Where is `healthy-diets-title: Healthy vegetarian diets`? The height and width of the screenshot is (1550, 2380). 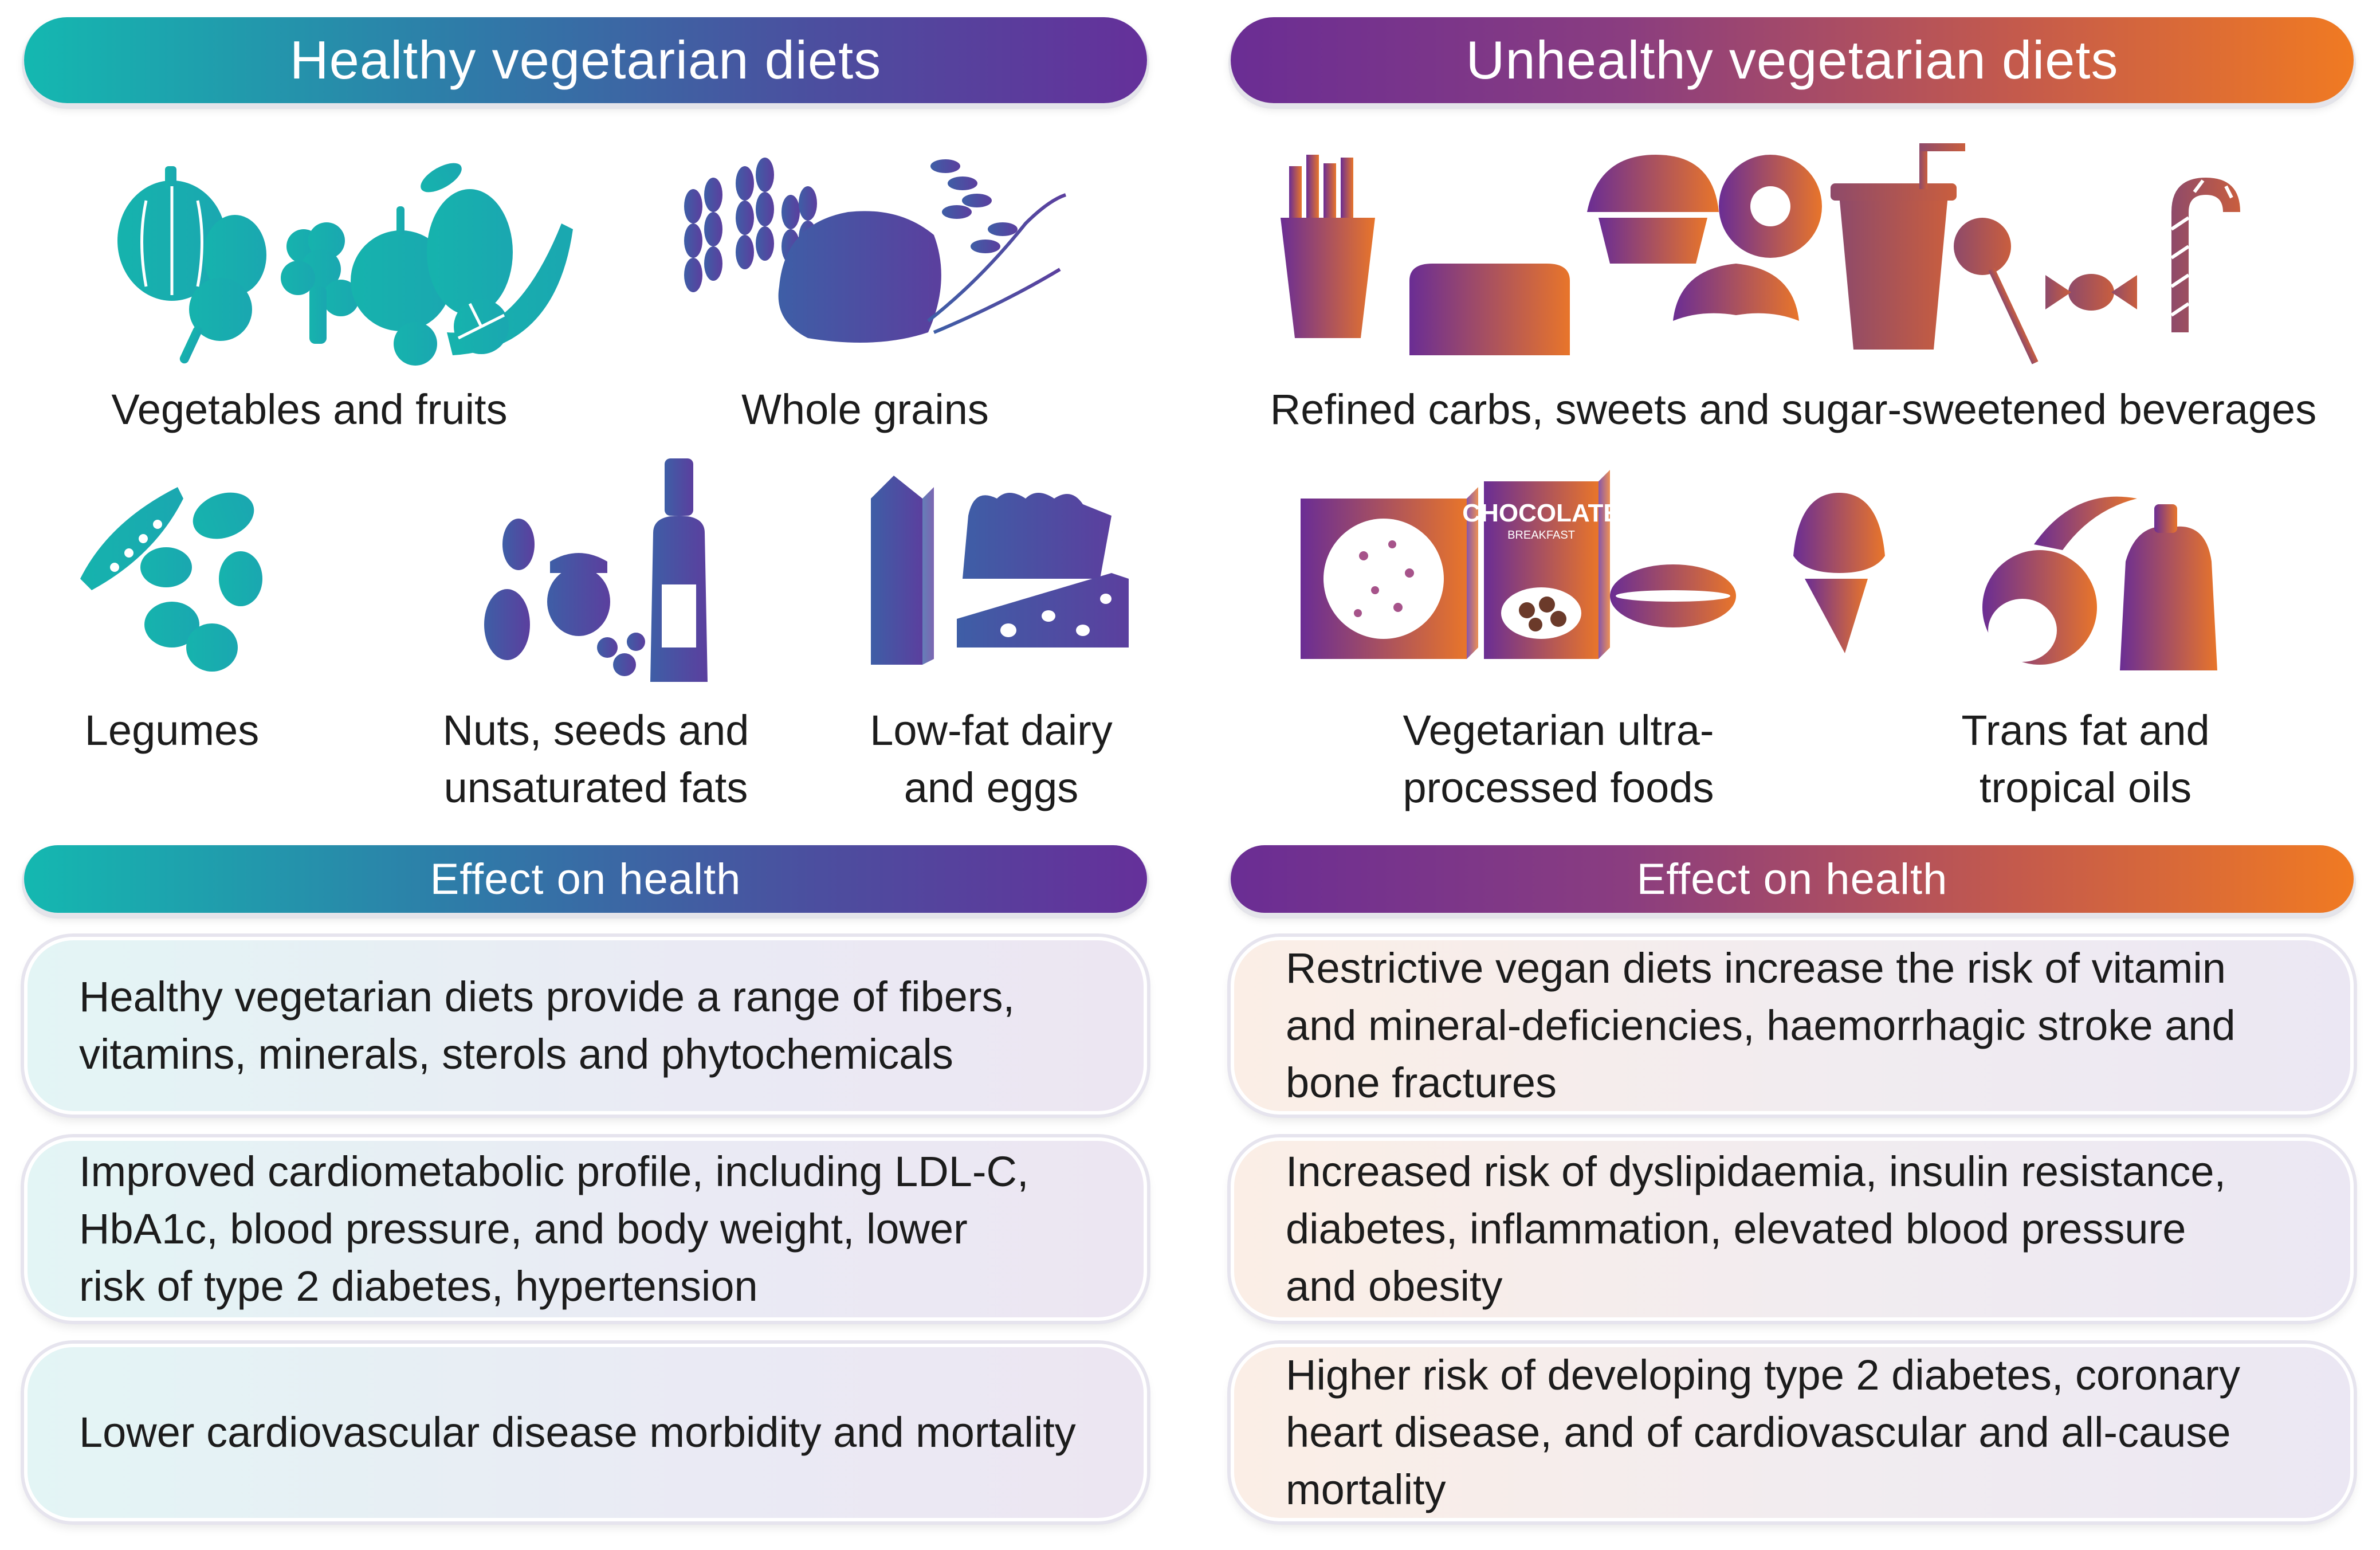 healthy-diets-title: Healthy vegetarian diets is located at coordinates (585, 60).